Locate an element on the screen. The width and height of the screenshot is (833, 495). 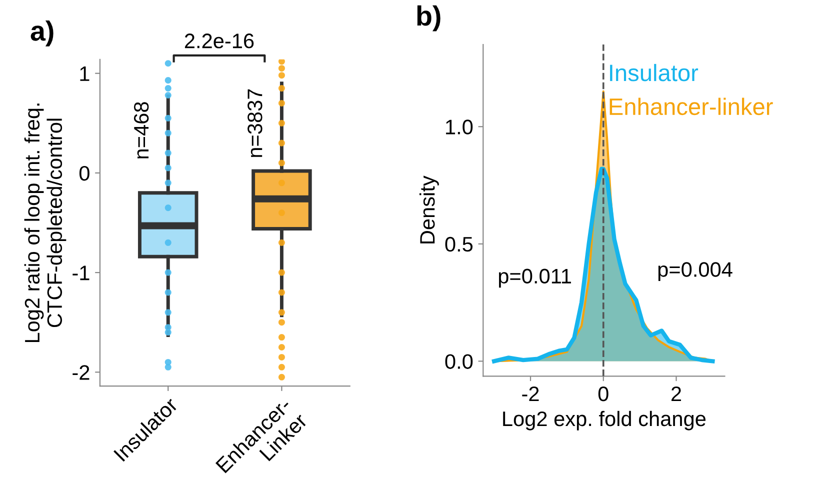
y-tick-label: 0.5 is located at coordinates (459, 244).